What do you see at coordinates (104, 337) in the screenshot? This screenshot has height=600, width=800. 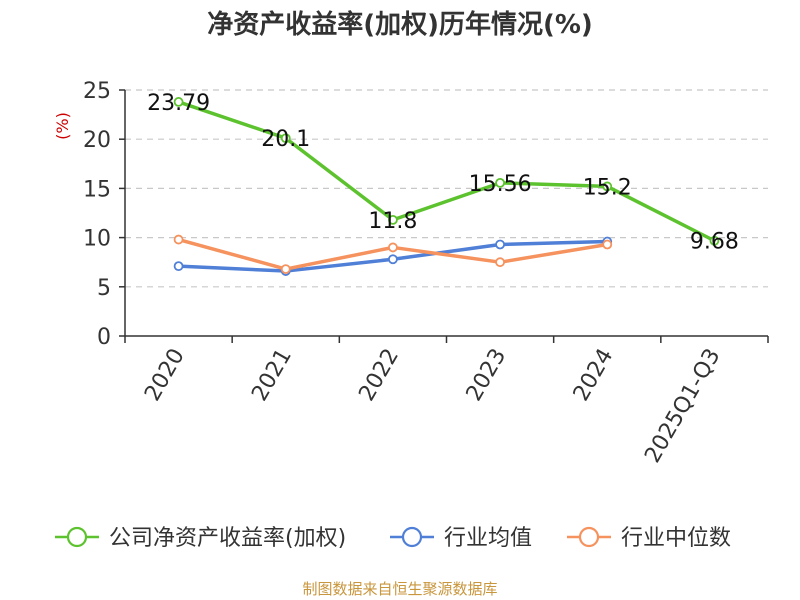 I see `y-tick-label: 0` at bounding box center [104, 337].